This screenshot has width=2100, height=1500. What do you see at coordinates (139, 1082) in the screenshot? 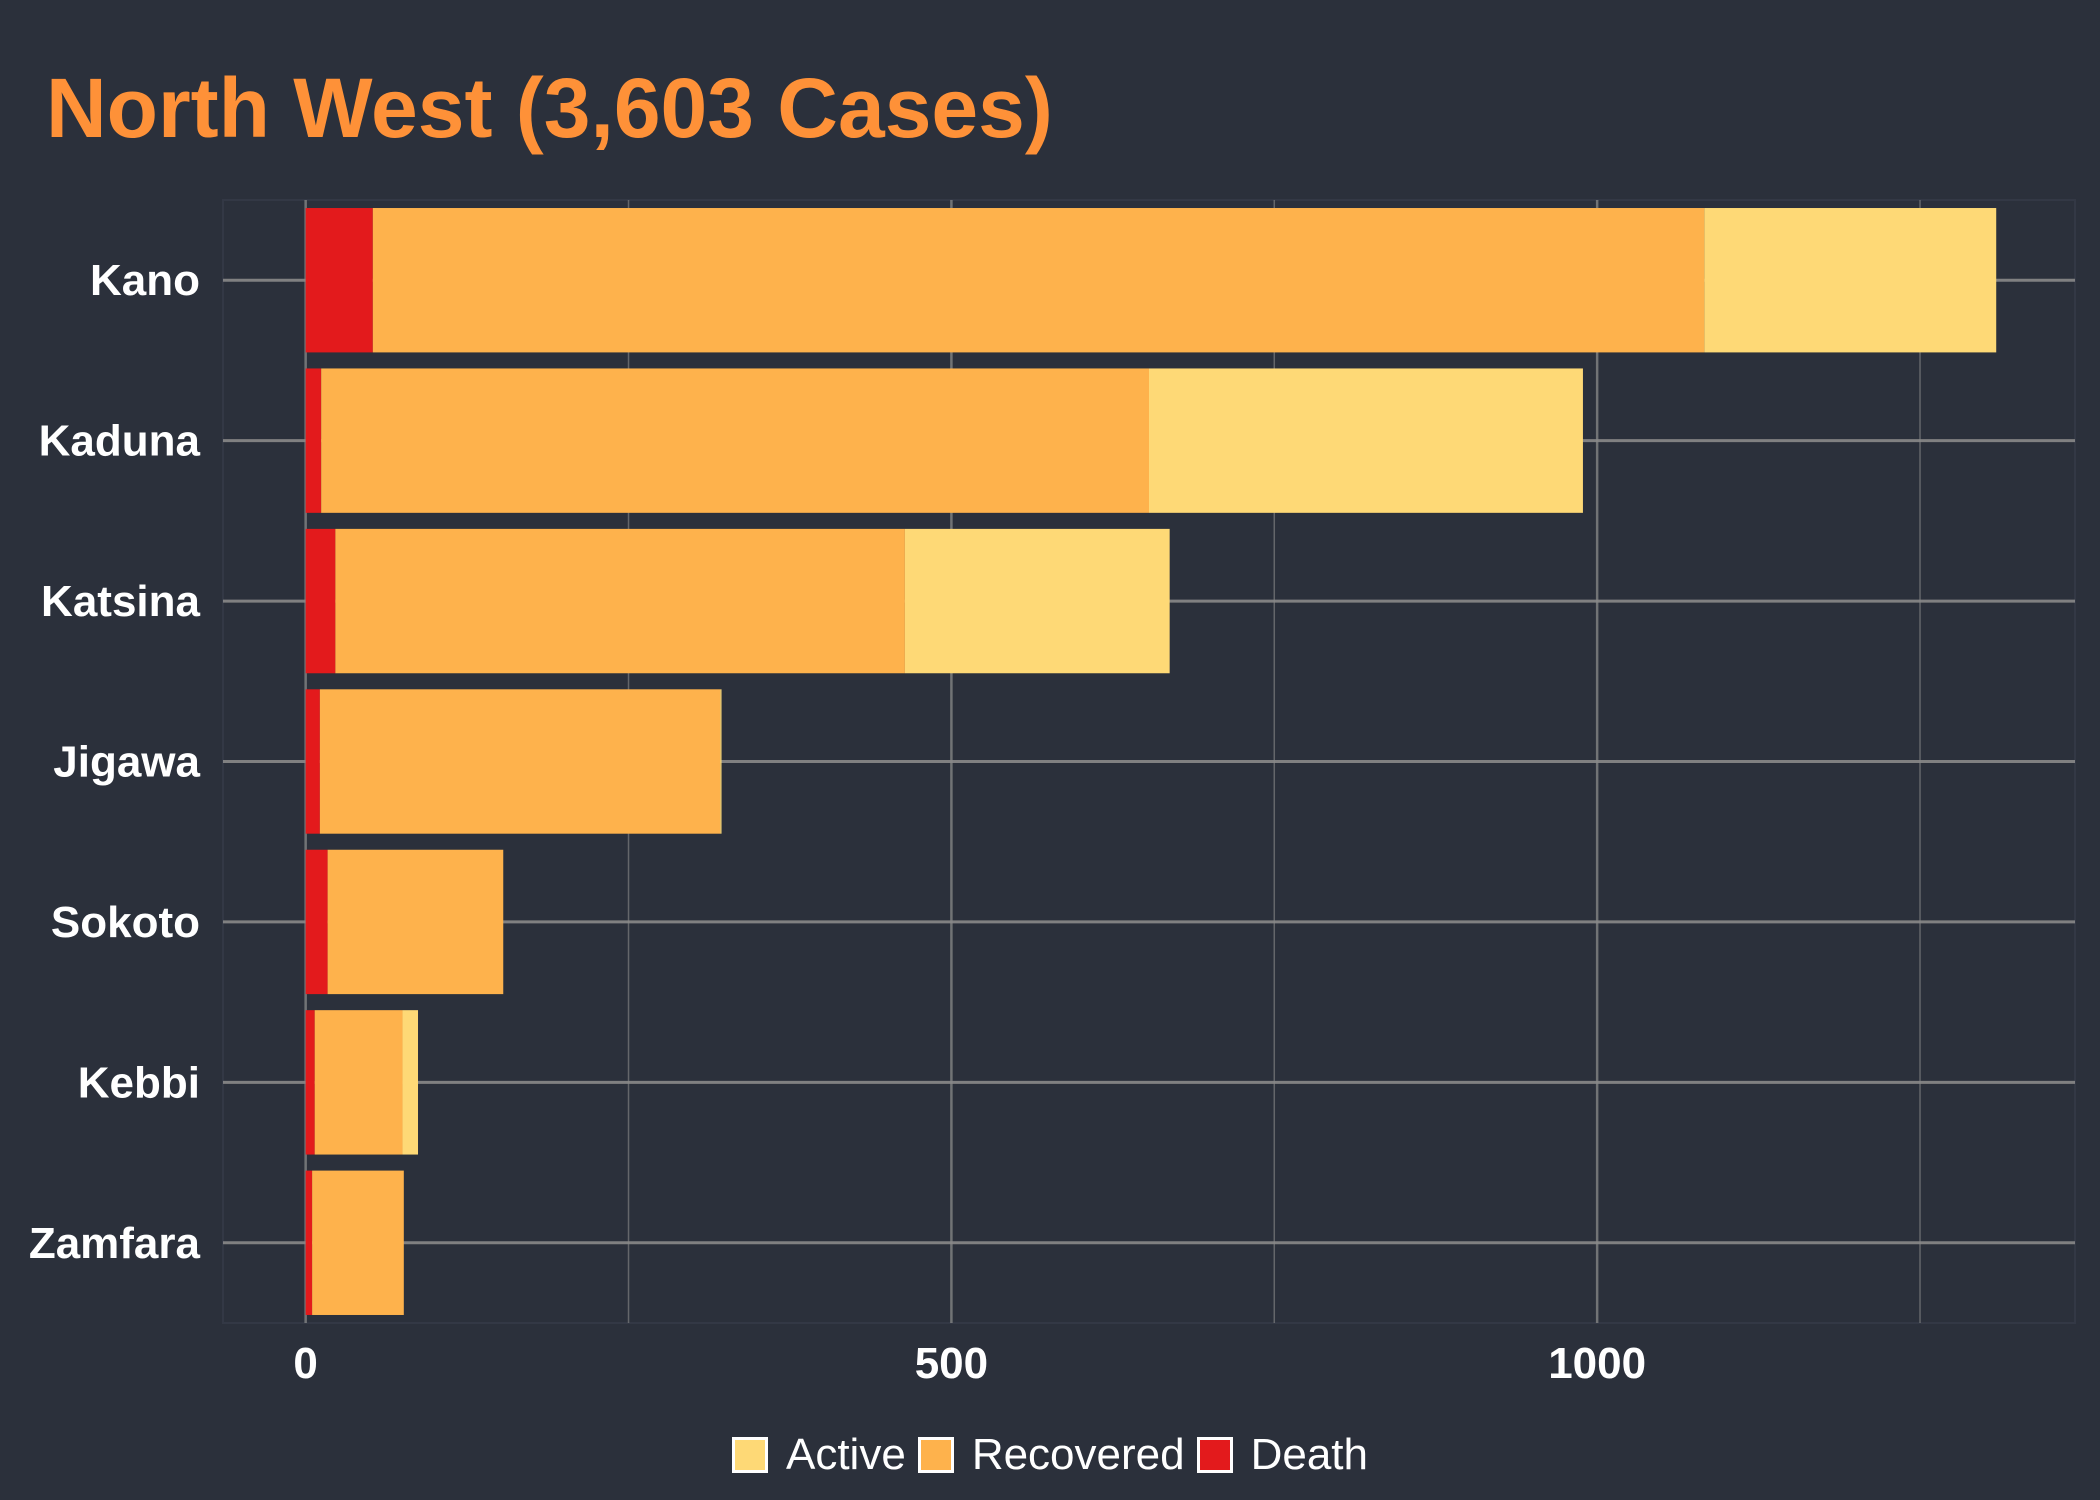
I see `category-label-kebbi: Kebbi` at bounding box center [139, 1082].